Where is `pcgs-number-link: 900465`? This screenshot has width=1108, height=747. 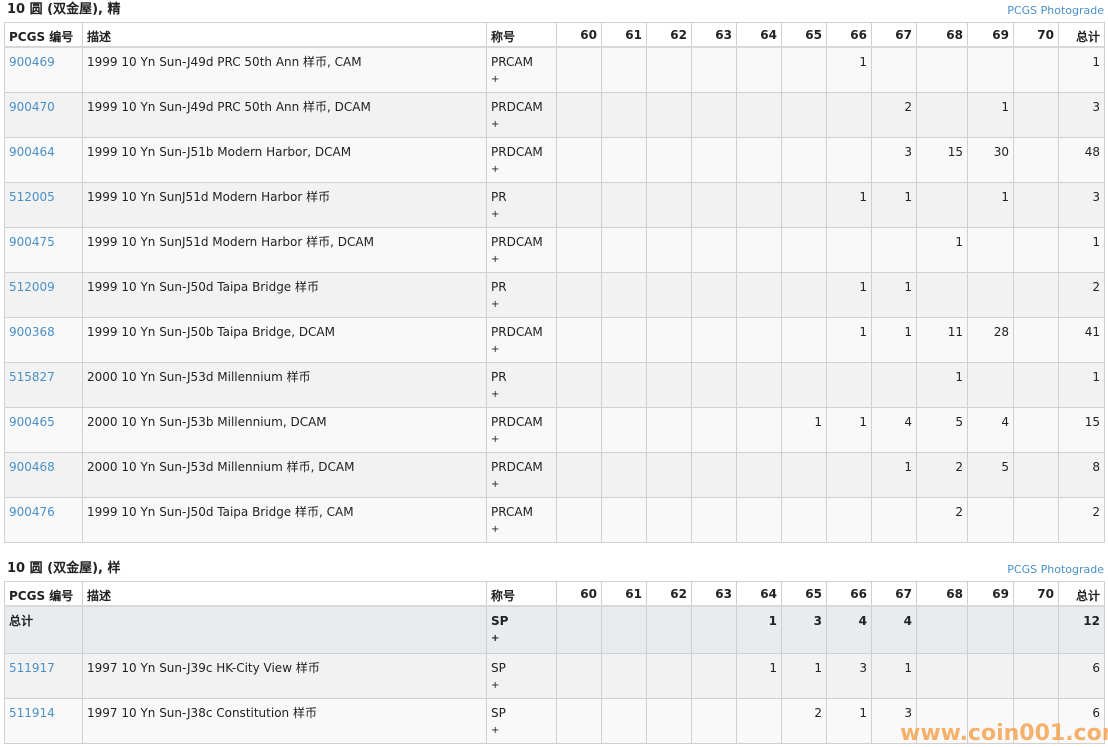 pcgs-number-link: 900465 is located at coordinates (32, 422).